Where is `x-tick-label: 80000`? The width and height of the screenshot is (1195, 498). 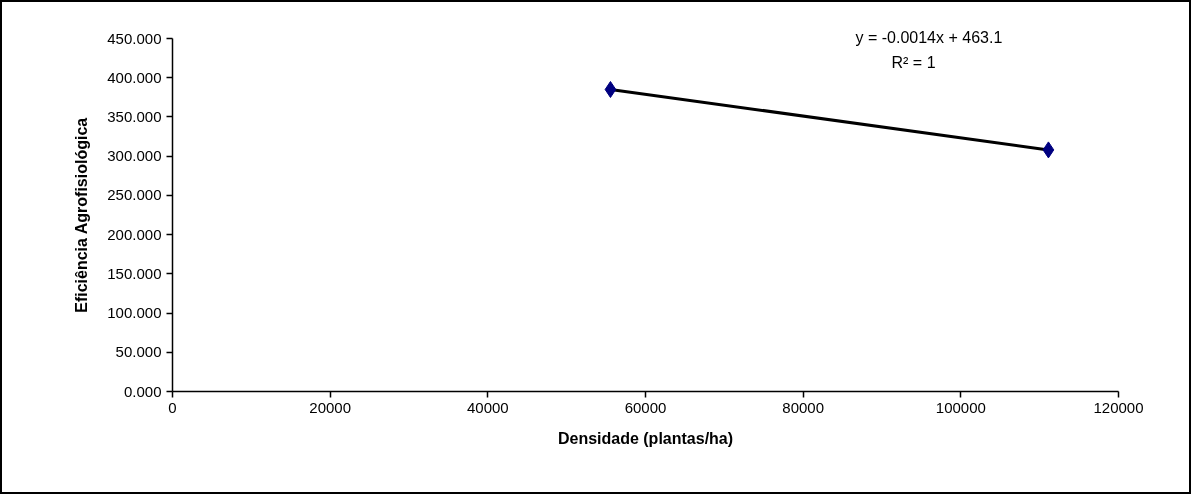
x-tick-label: 80000 is located at coordinates (803, 407).